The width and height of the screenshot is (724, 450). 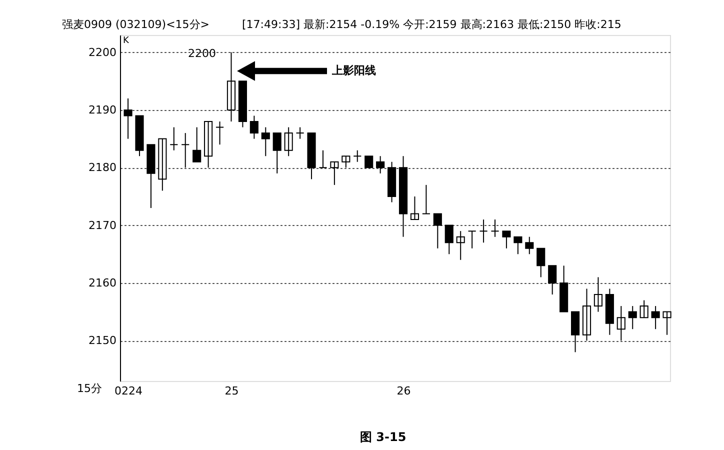 I want to click on y-tick-label: 2160, so click(x=102, y=283).